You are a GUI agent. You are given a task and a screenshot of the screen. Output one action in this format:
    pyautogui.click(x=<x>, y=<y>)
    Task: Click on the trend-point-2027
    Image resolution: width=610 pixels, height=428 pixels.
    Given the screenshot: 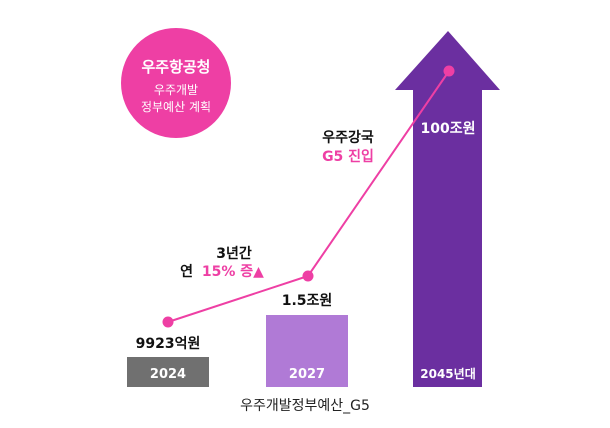 What is the action you would take?
    pyautogui.click(x=308, y=276)
    